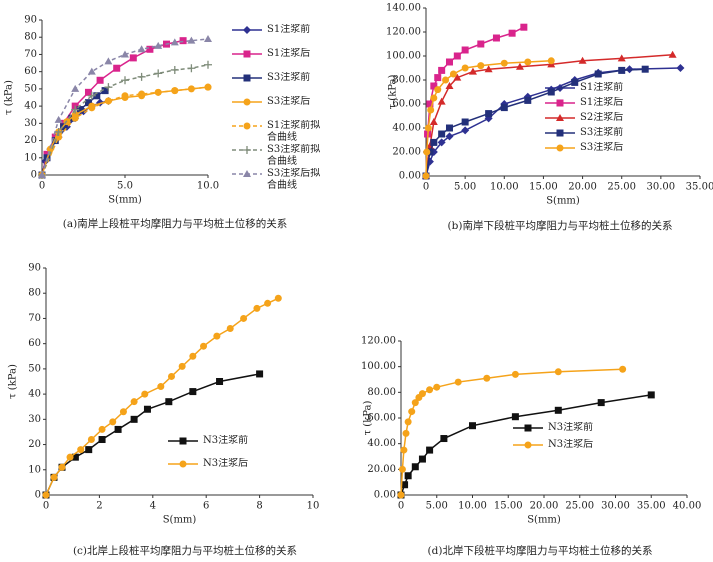 The height and width of the screenshot is (562, 713). Describe the element at coordinates (30, 54) in the screenshot. I see `y-tick-label: 70` at that location.